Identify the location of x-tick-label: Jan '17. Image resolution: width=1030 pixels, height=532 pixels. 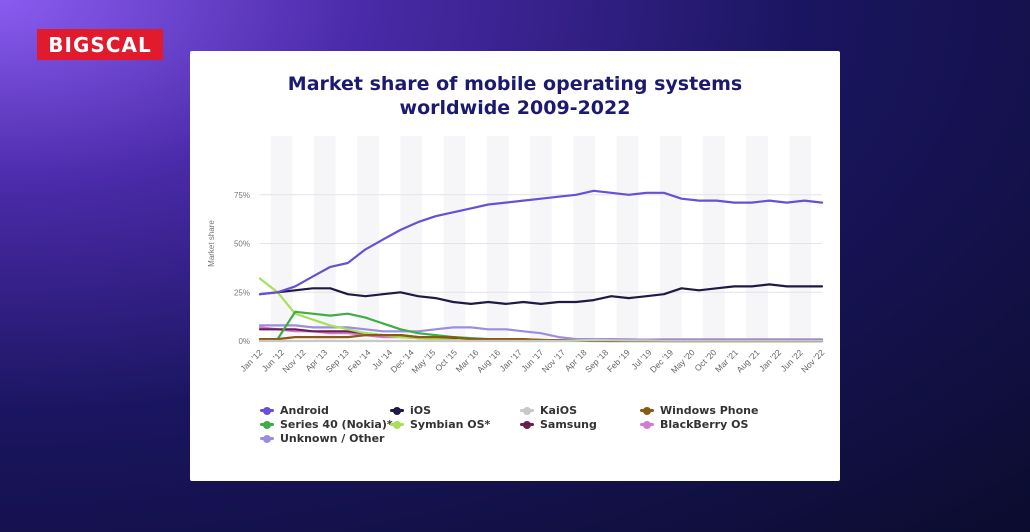
(511, 360).